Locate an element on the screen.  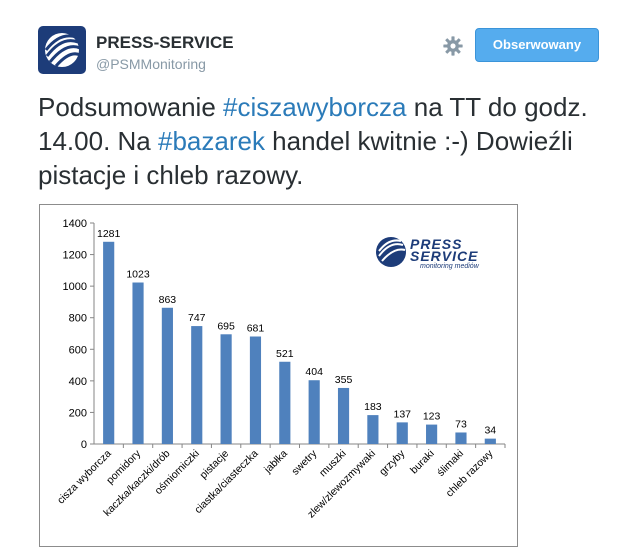
data-label: 137 is located at coordinates (402, 414).